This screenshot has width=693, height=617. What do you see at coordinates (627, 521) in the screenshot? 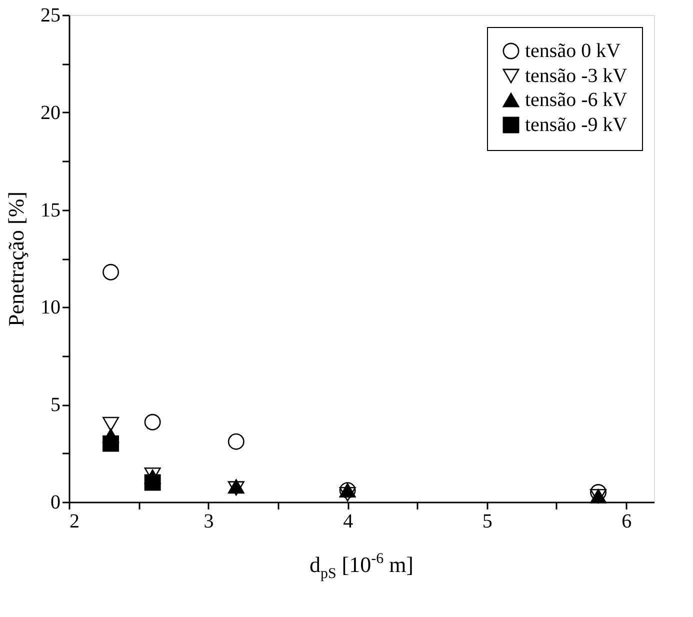
I see `x-tick-label: 6` at bounding box center [627, 521].